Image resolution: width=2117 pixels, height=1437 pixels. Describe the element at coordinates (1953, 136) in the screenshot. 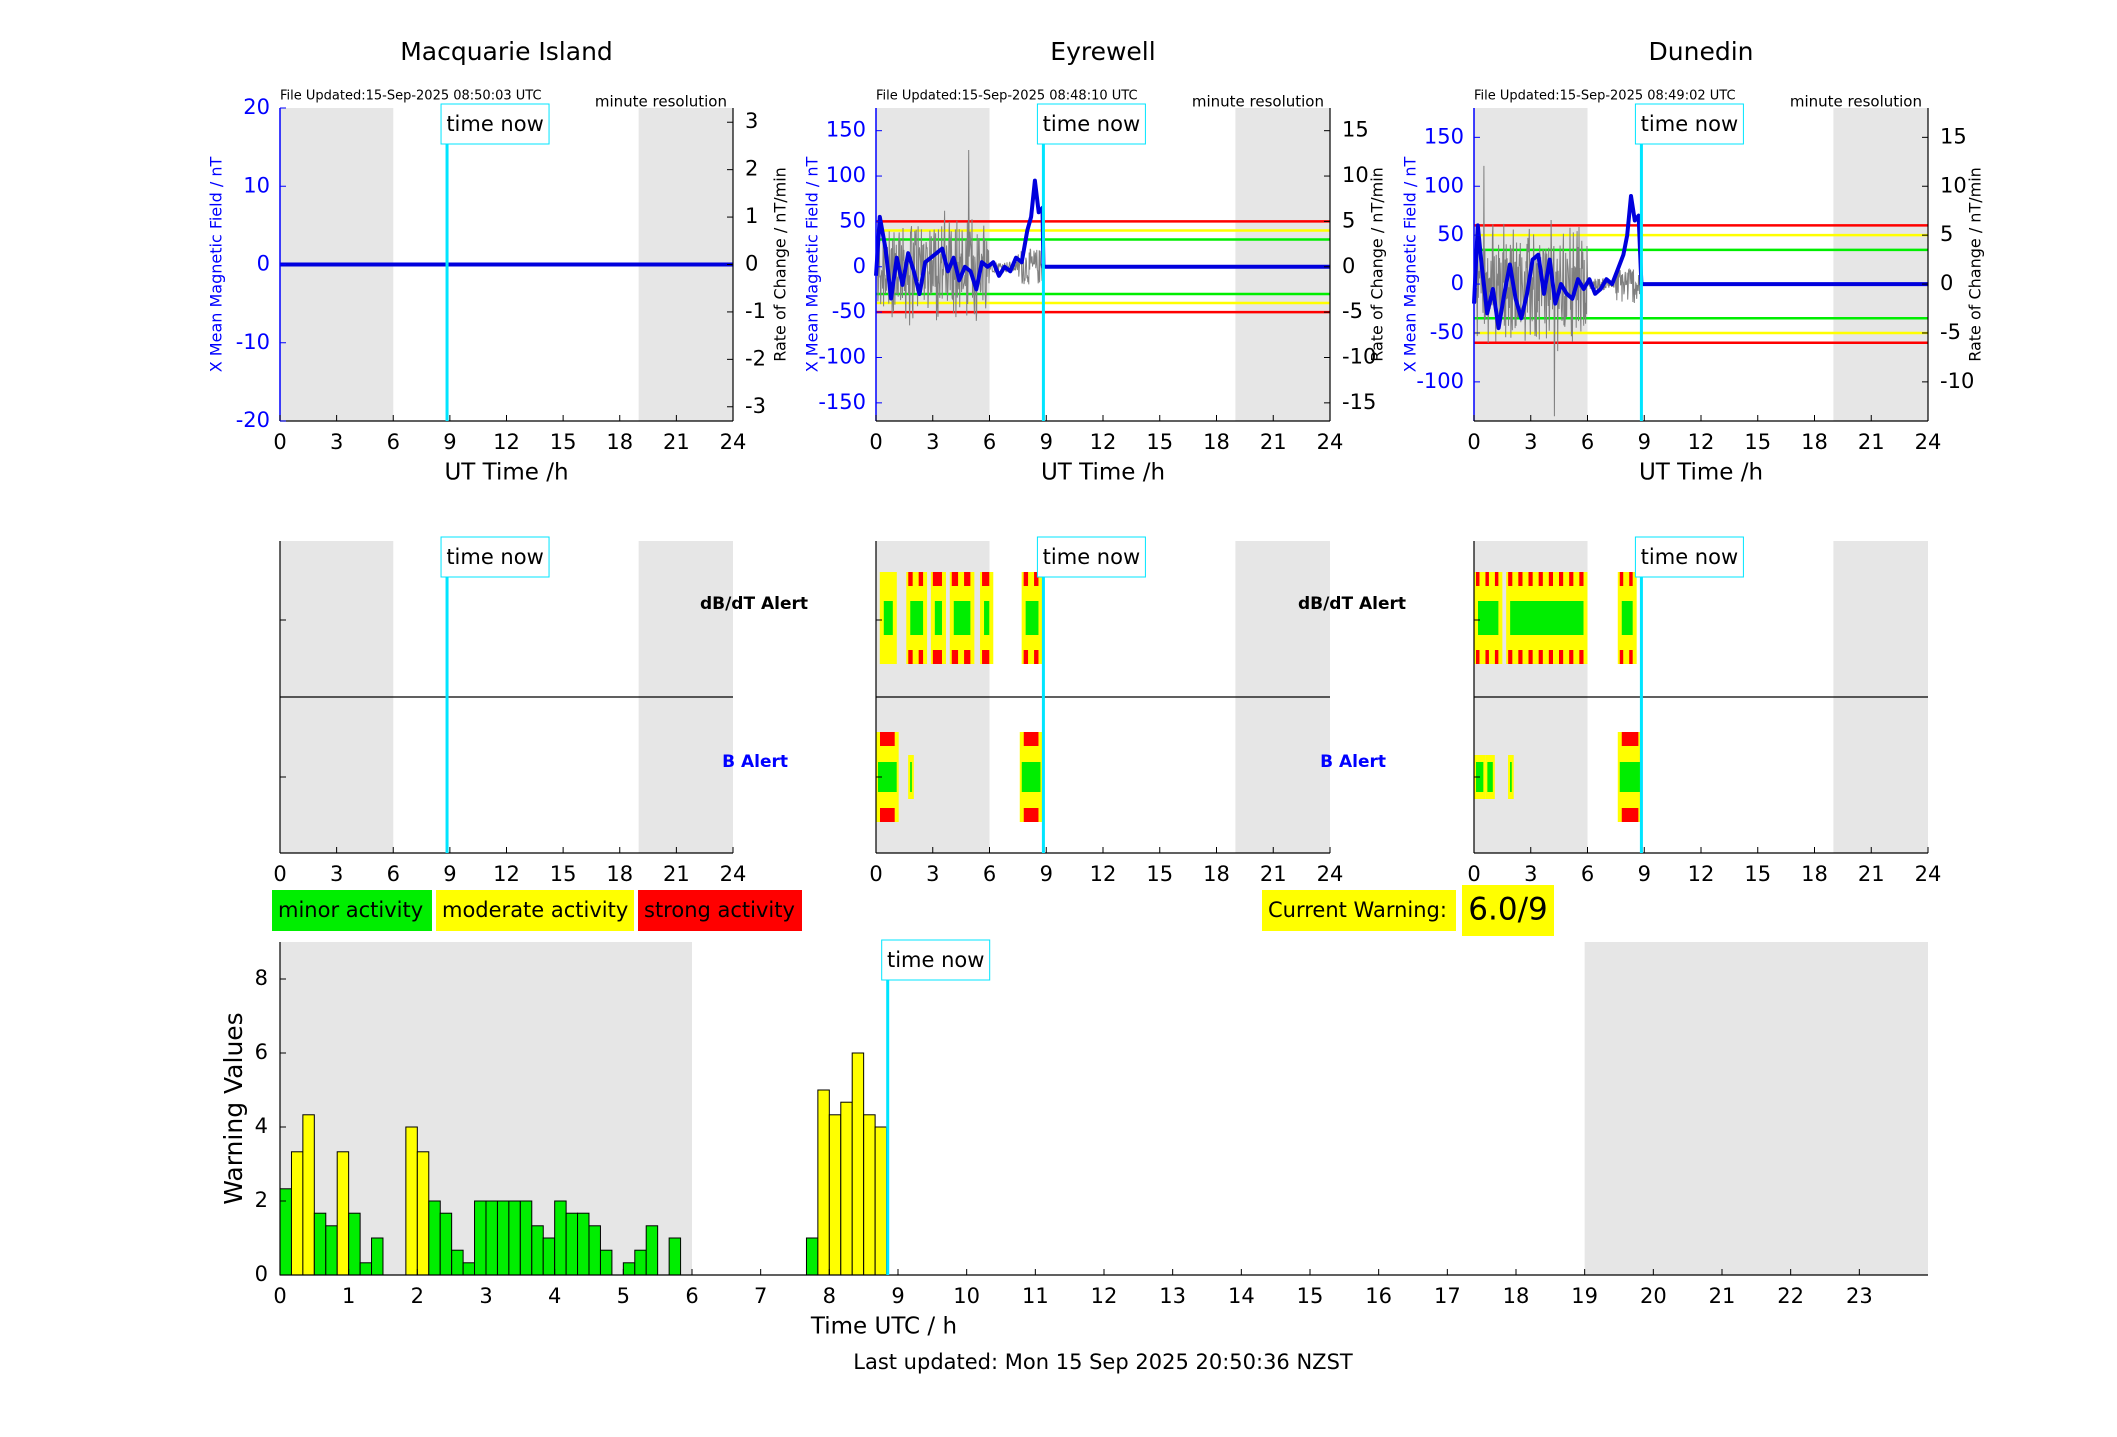

I see `right-y-tick-label: 15` at that location.